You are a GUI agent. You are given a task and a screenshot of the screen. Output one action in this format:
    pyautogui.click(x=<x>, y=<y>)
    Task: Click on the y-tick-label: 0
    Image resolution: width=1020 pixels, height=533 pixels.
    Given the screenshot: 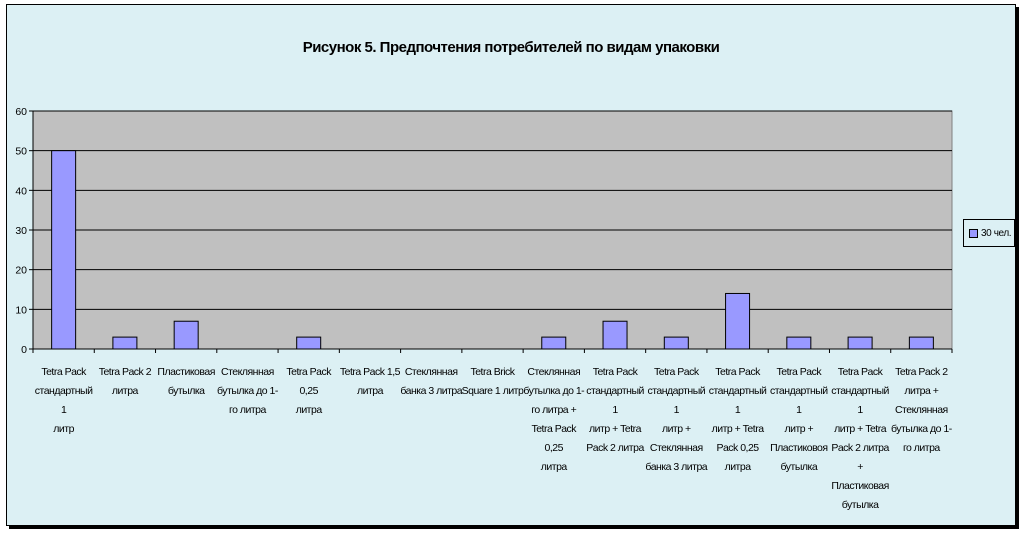 What is the action you would take?
    pyautogui.click(x=24, y=350)
    